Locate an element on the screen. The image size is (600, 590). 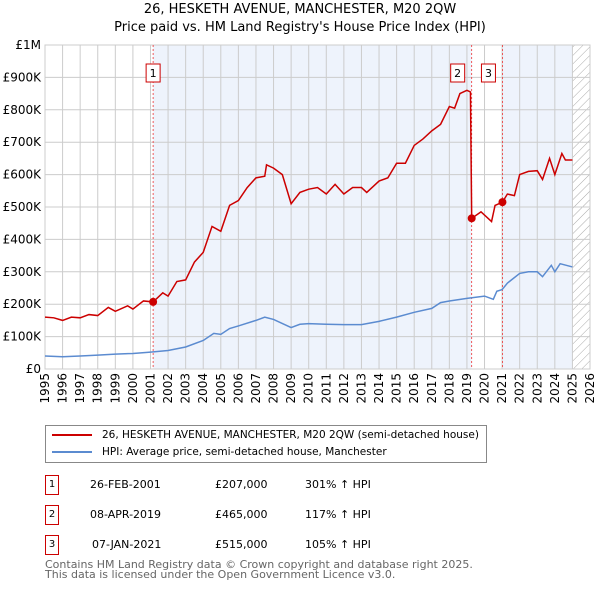
x-tick-label: 2003 is located at coordinates (186, 388).